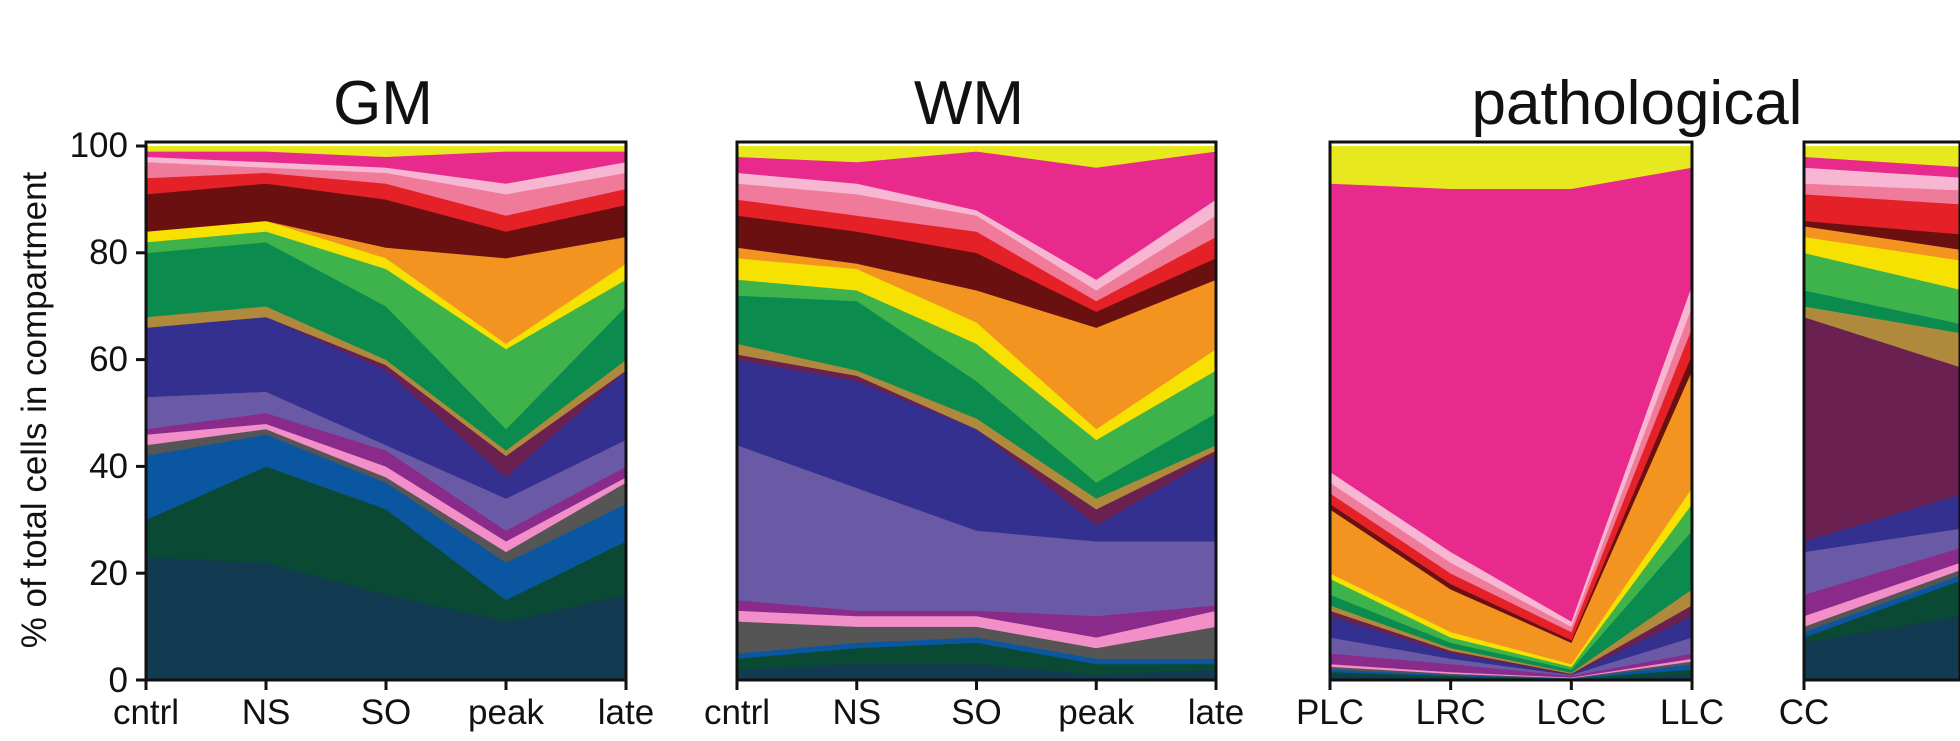  I want to click on panel-cc-biic: CC, so click(1869, 436).